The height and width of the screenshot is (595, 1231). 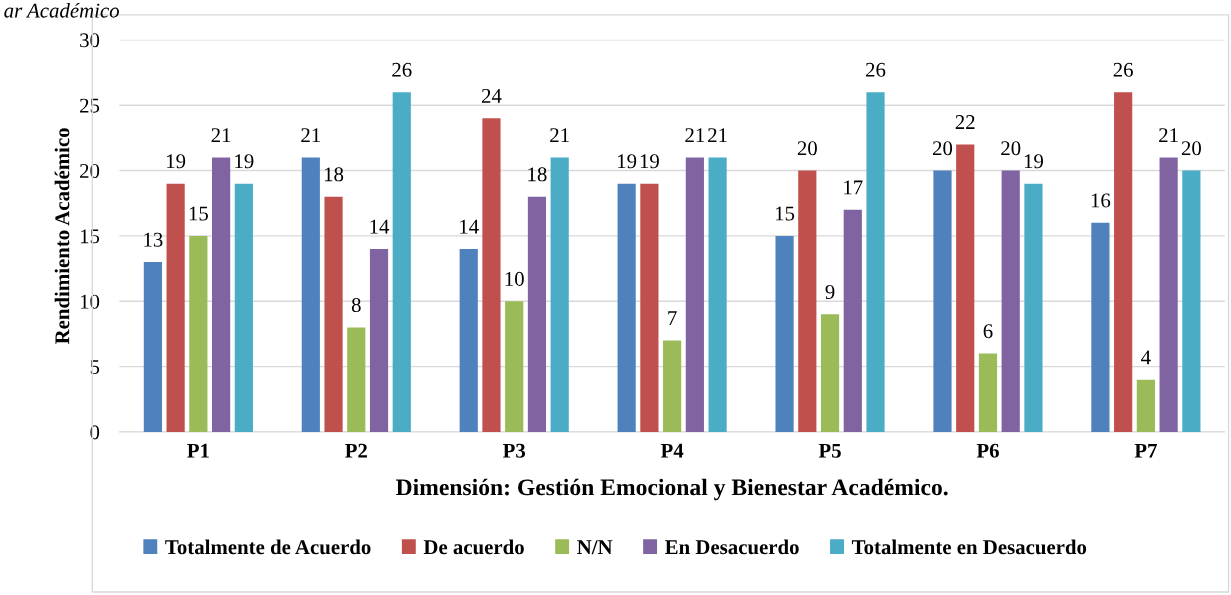 What do you see at coordinates (965, 122) in the screenshot?
I see `data-label: 22` at bounding box center [965, 122].